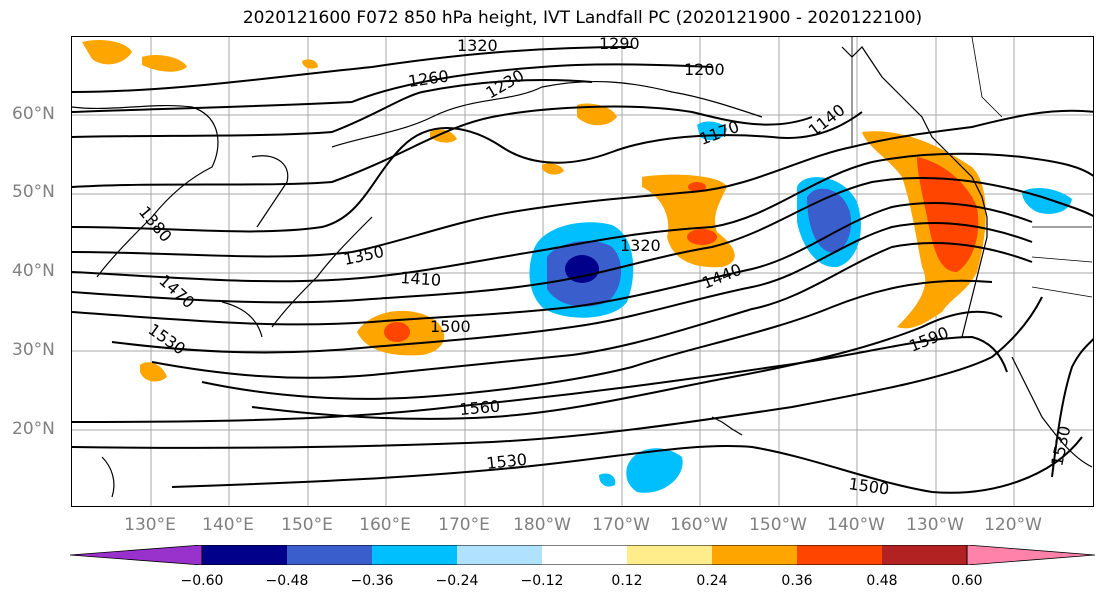 This screenshot has width=1105, height=601. What do you see at coordinates (967, 581) in the screenshot?
I see `colorbar-tick: 0.60` at bounding box center [967, 581].